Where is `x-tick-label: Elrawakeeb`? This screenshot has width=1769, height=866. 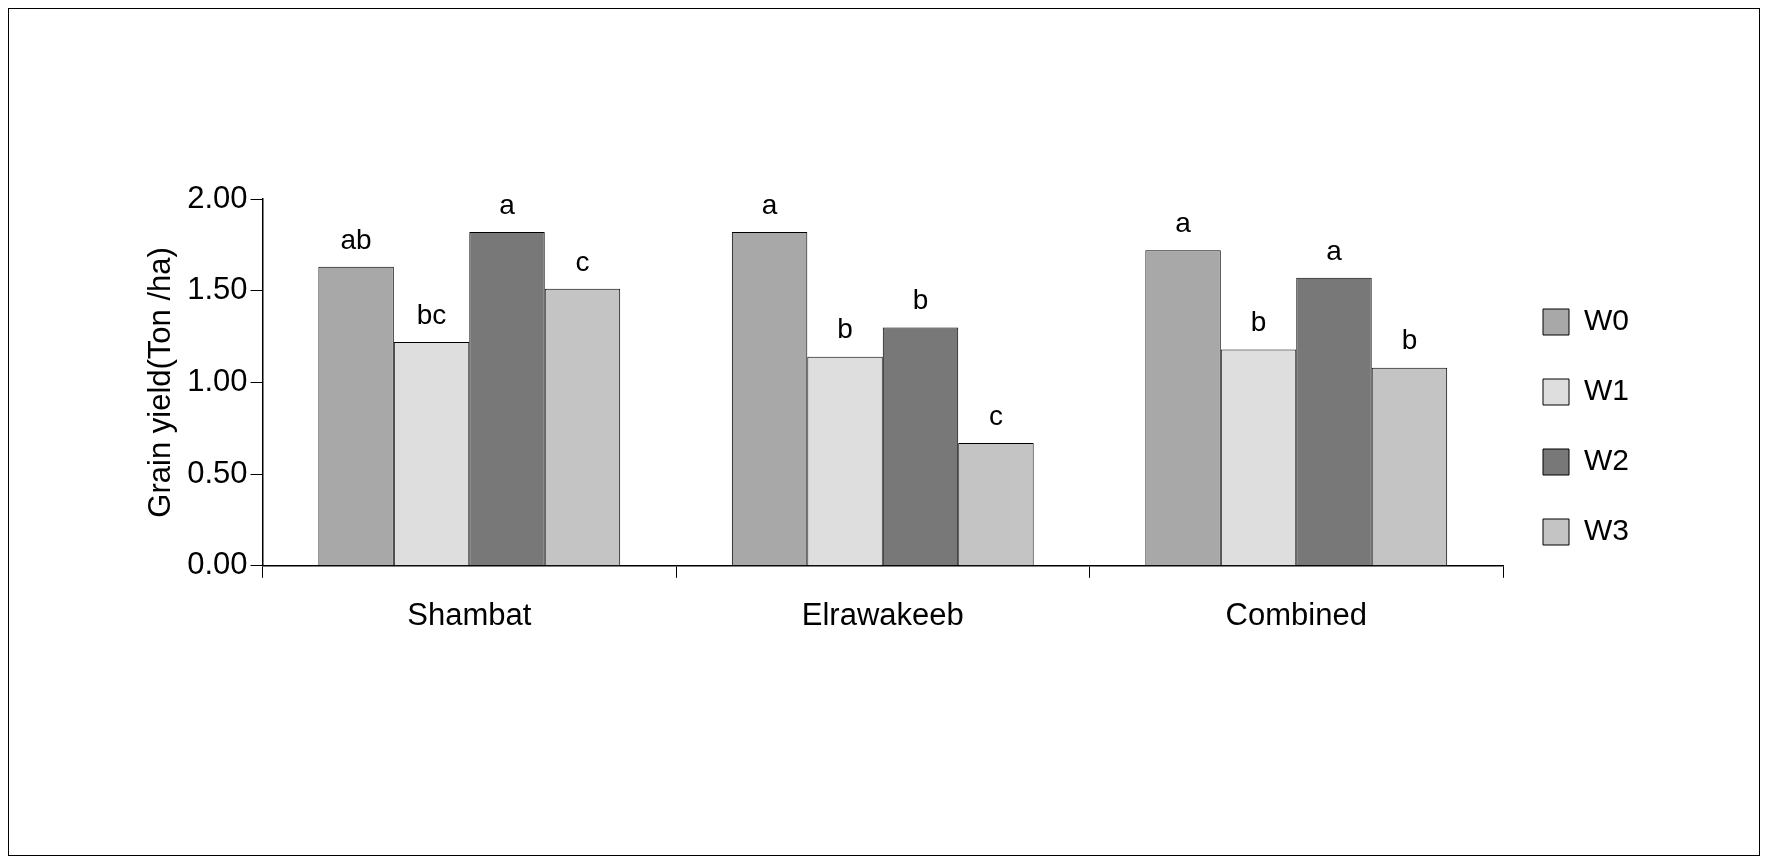
x-tick-label: Elrawakeeb is located at coordinates (882, 614).